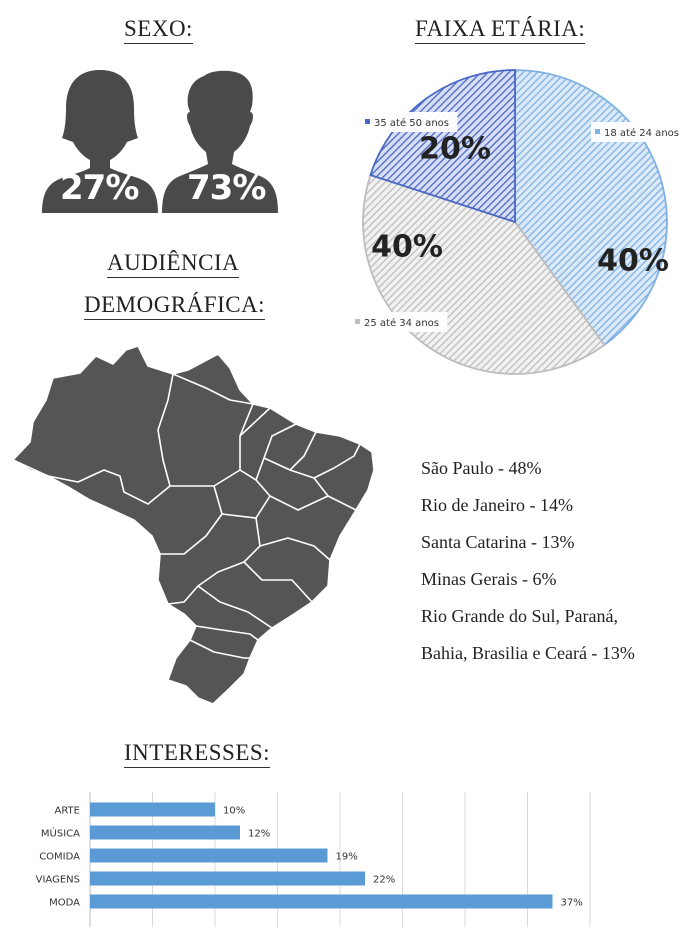 The height and width of the screenshot is (936, 700). What do you see at coordinates (226, 188) in the screenshot?
I see `male-percentage: 73%` at bounding box center [226, 188].